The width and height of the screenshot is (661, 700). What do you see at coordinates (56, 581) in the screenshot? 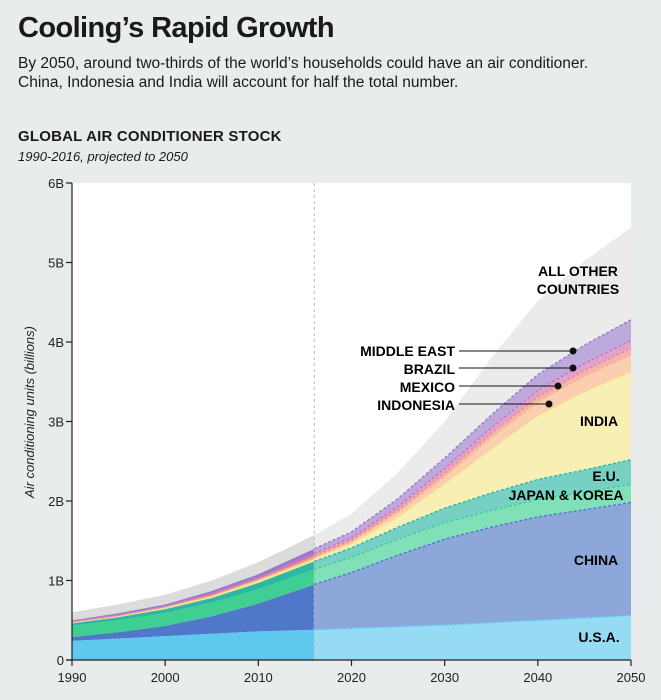
I see `y-tick-label: 1B` at bounding box center [56, 581].